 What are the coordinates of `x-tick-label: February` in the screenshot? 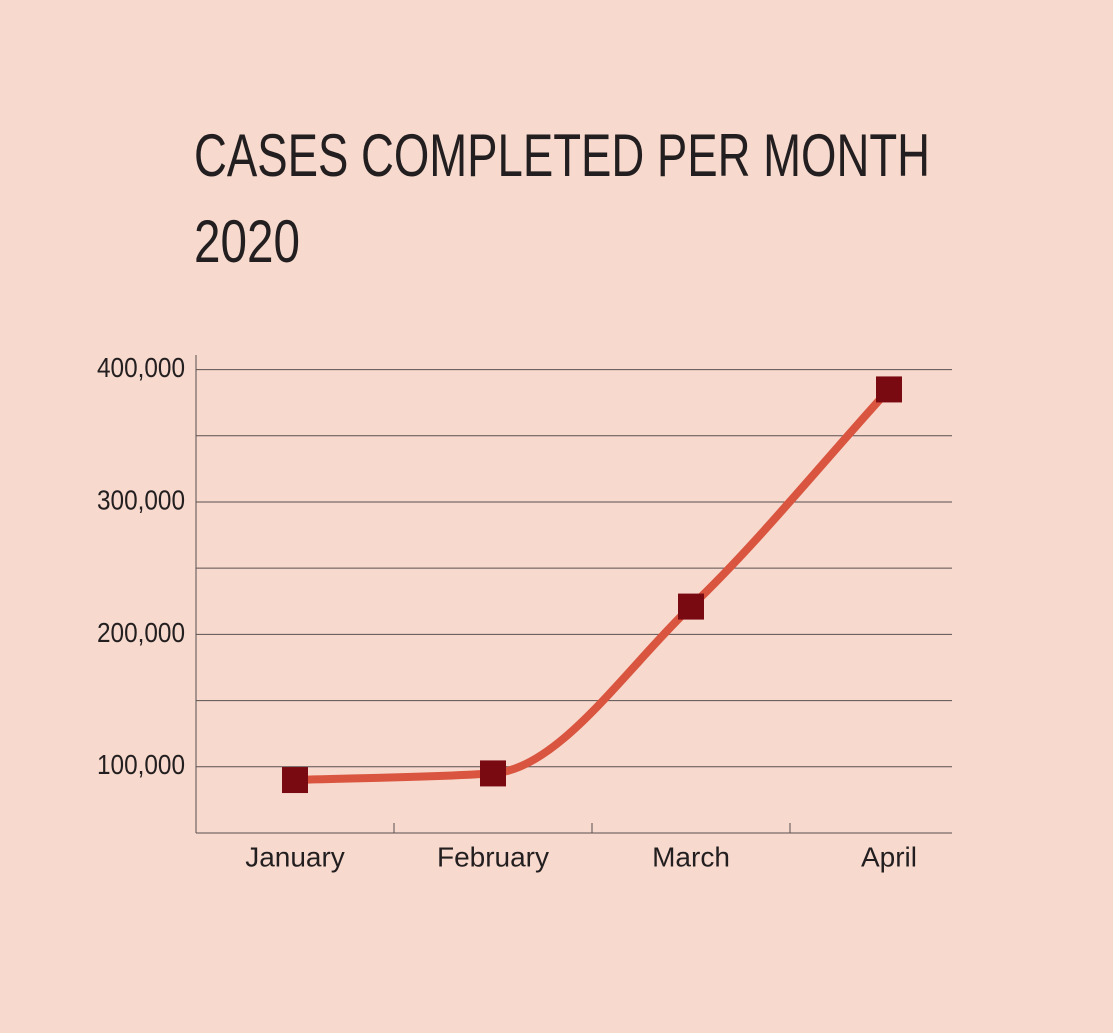 It's located at (493, 856).